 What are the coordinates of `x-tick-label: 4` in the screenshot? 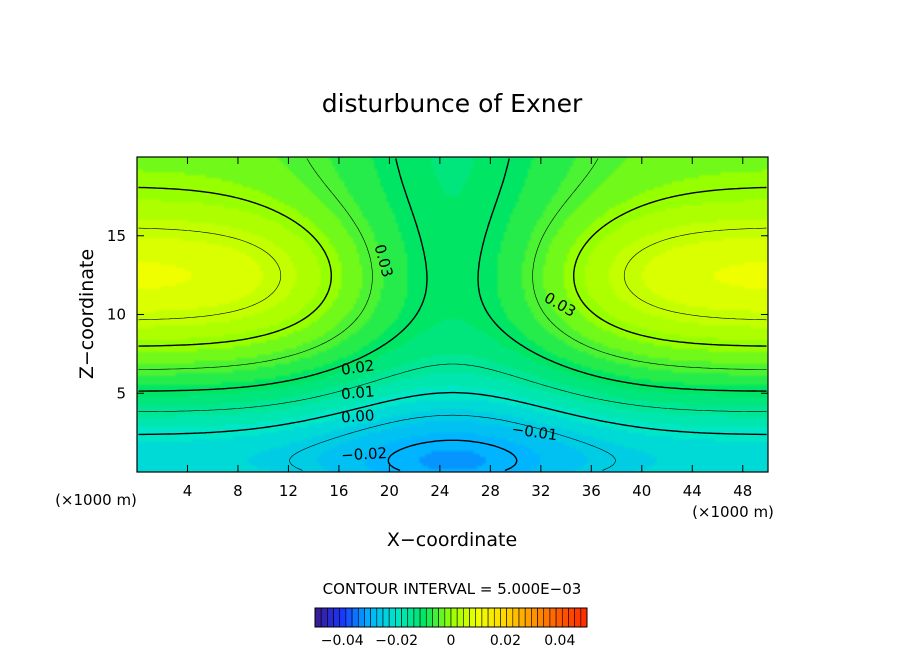 It's located at (188, 491).